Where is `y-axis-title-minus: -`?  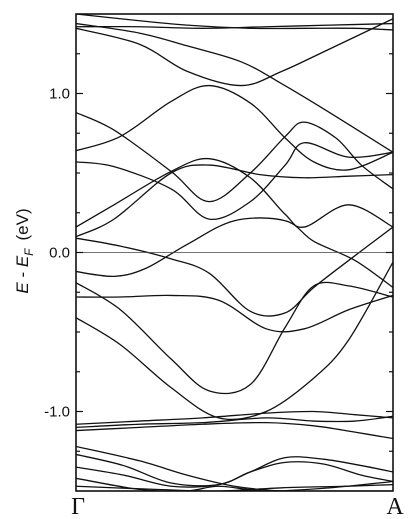
y-axis-title-minus: - is located at coordinates (22, 274).